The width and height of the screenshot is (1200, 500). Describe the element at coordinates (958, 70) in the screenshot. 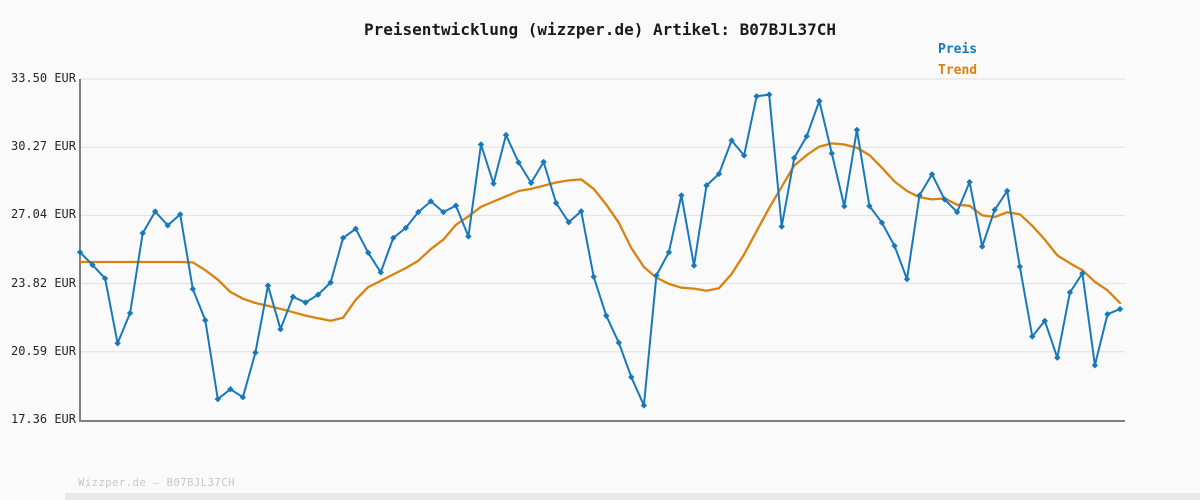

I see `legend-trend-label: Trend` at that location.